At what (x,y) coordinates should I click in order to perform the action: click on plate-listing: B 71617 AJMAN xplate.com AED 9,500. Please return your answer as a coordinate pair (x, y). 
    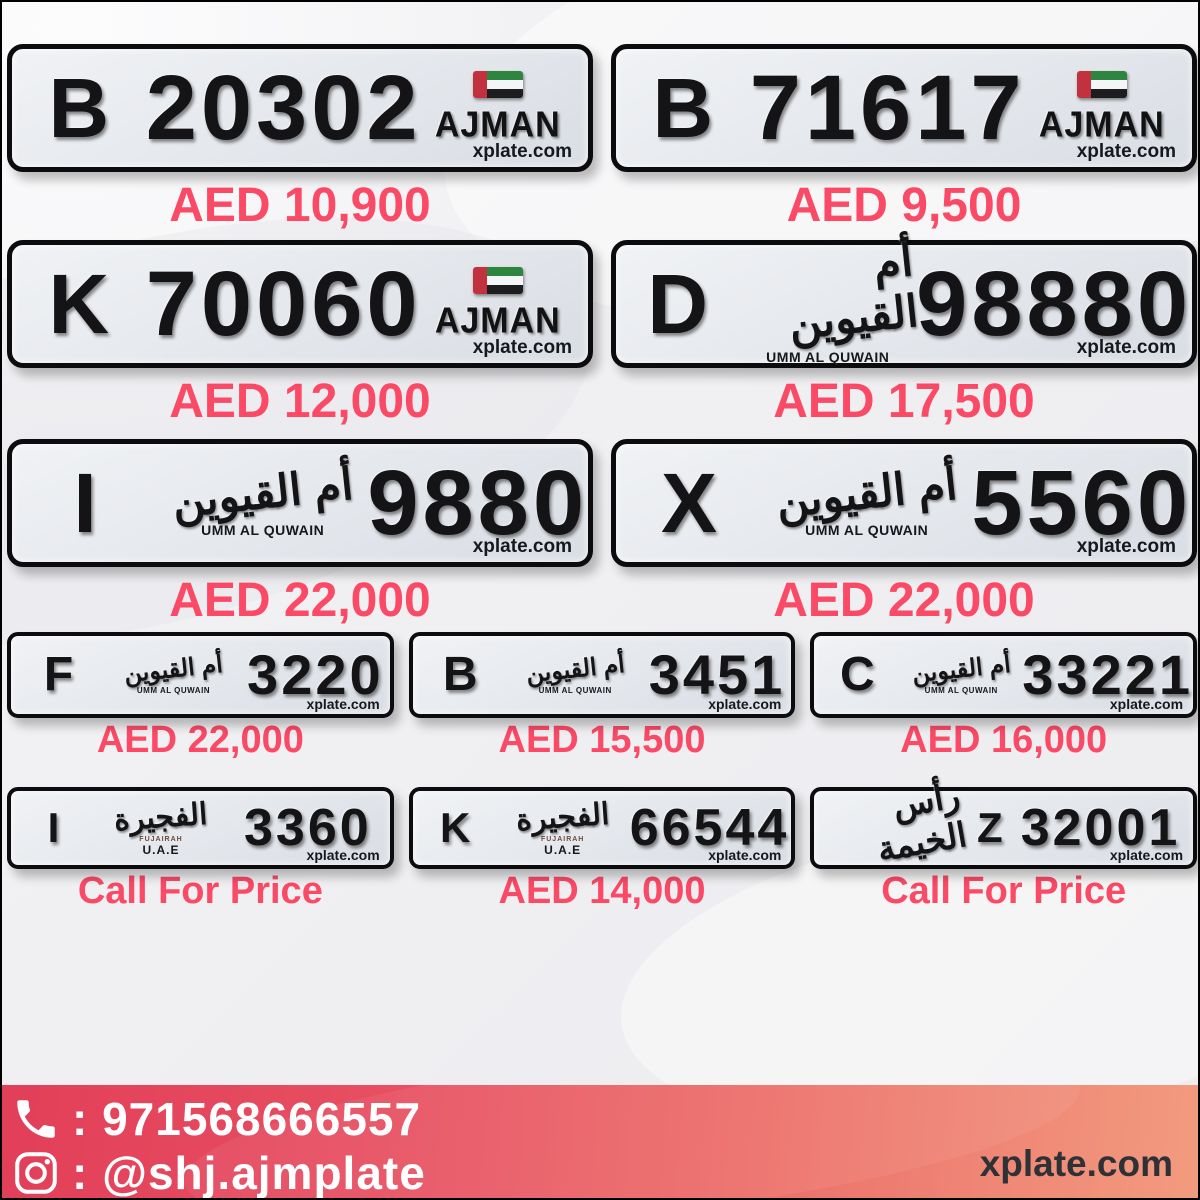
    Looking at the image, I should click on (904, 138).